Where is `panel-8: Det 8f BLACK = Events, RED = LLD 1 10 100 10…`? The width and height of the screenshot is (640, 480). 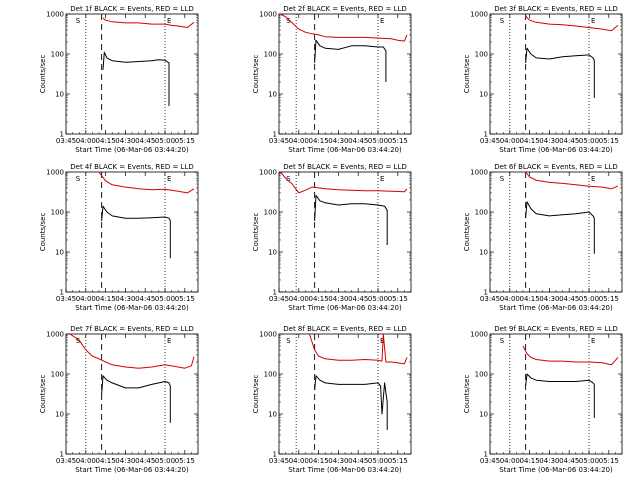
panel-8: Det 8f BLACK = Events, RED = LLD 1 10 100 10… is located at coordinates (332, 399).